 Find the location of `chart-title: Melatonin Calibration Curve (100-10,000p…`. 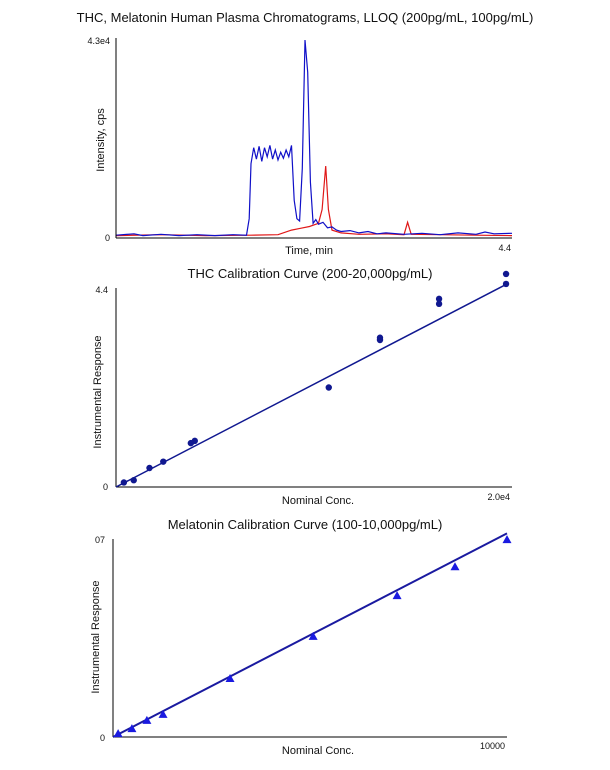

chart-title: Melatonin Calibration Curve (100-10,000p… is located at coordinates (305, 524).